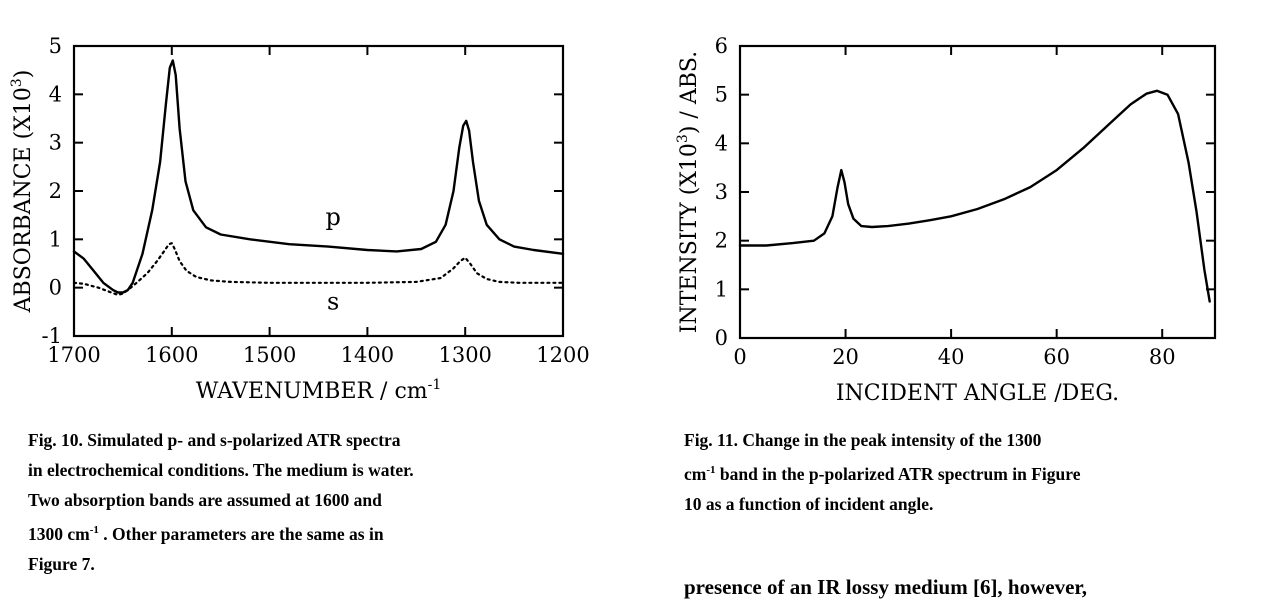 The height and width of the screenshot is (610, 1261). What do you see at coordinates (241, 533) in the screenshot?
I see `caption-text: . Other parameters are the same as in` at bounding box center [241, 533].